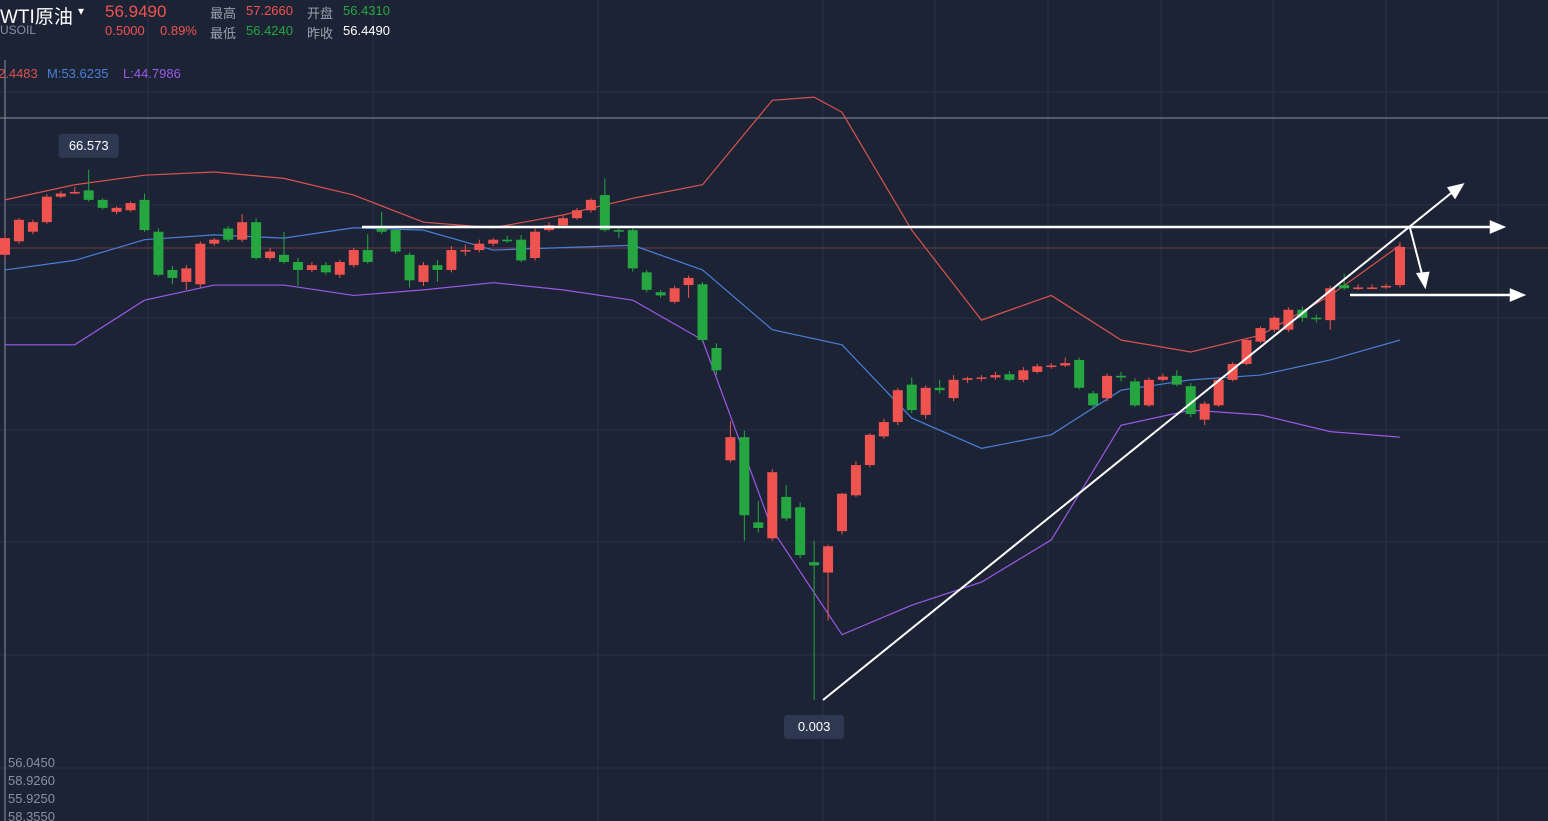 The width and height of the screenshot is (1548, 821). Describe the element at coordinates (81, 11) in the screenshot. I see `dropdown-arrow: ▾` at that location.